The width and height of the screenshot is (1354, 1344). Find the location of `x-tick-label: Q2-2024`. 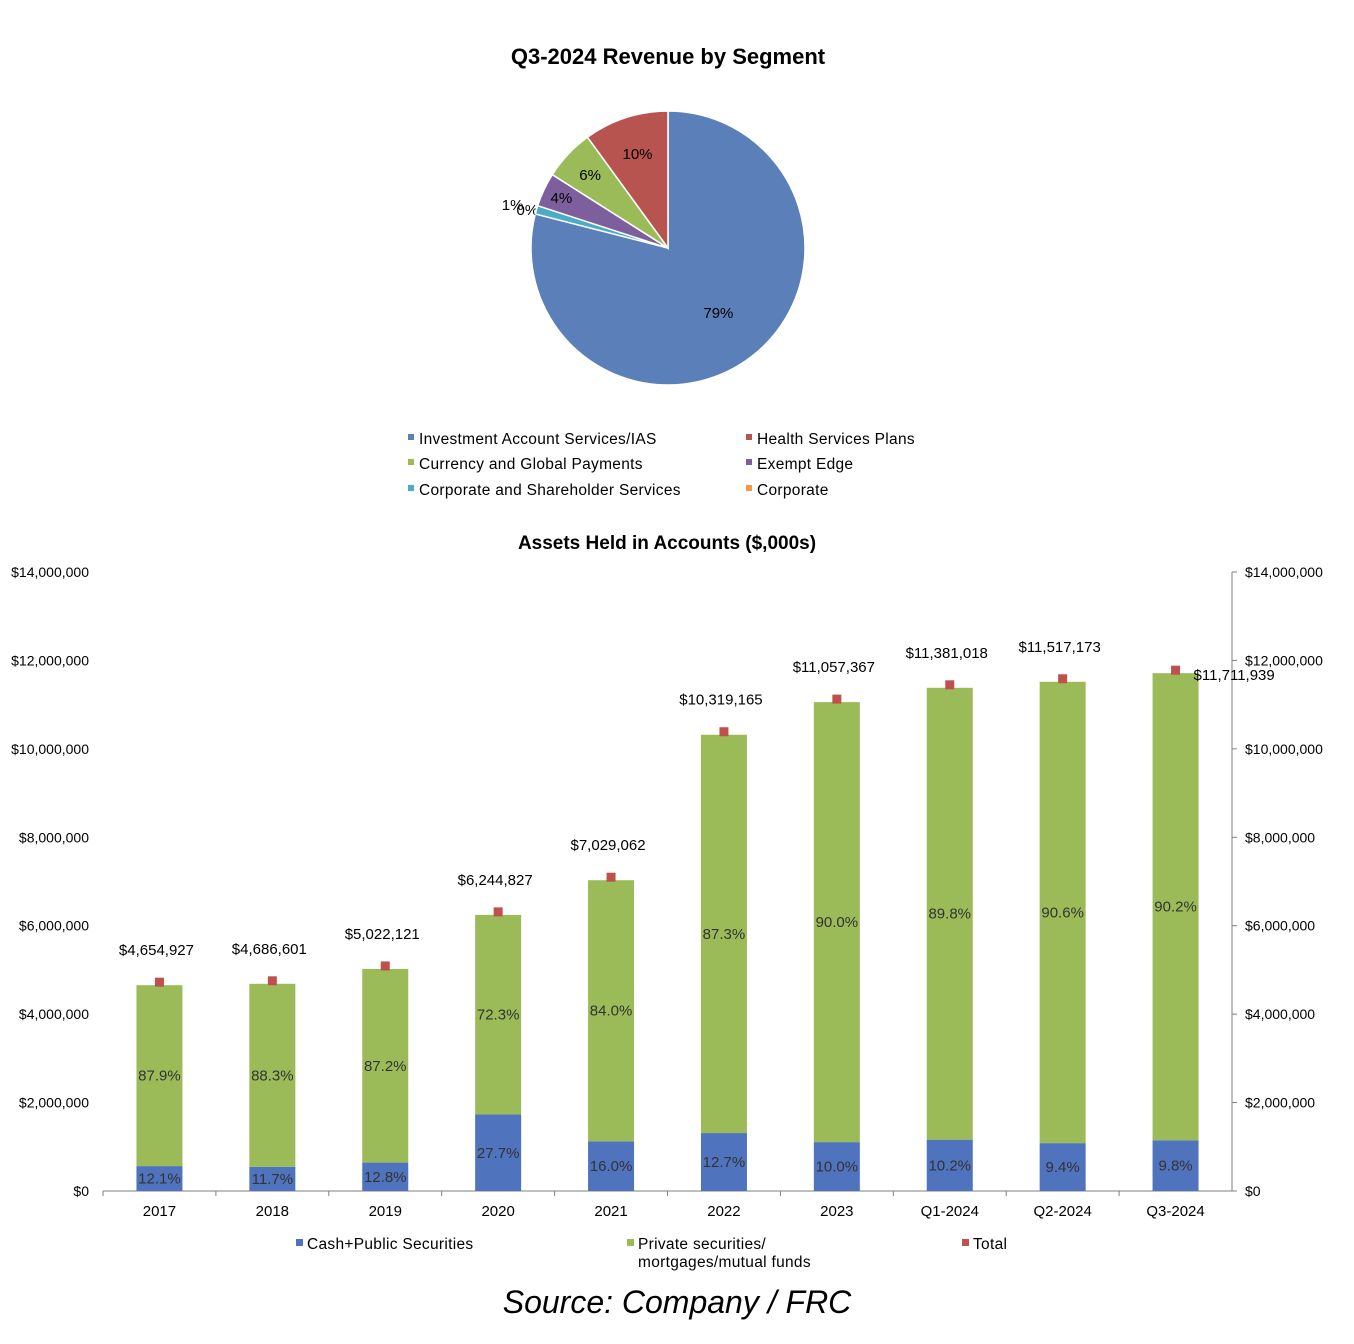

x-tick-label: Q2-2024 is located at coordinates (1062, 1211).